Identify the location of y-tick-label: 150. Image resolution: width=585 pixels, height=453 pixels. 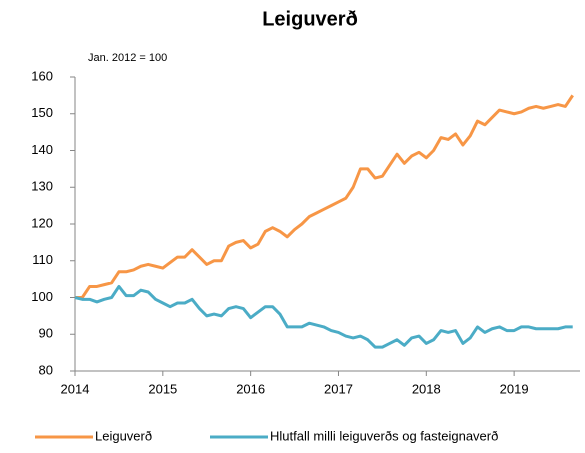
(42, 112).